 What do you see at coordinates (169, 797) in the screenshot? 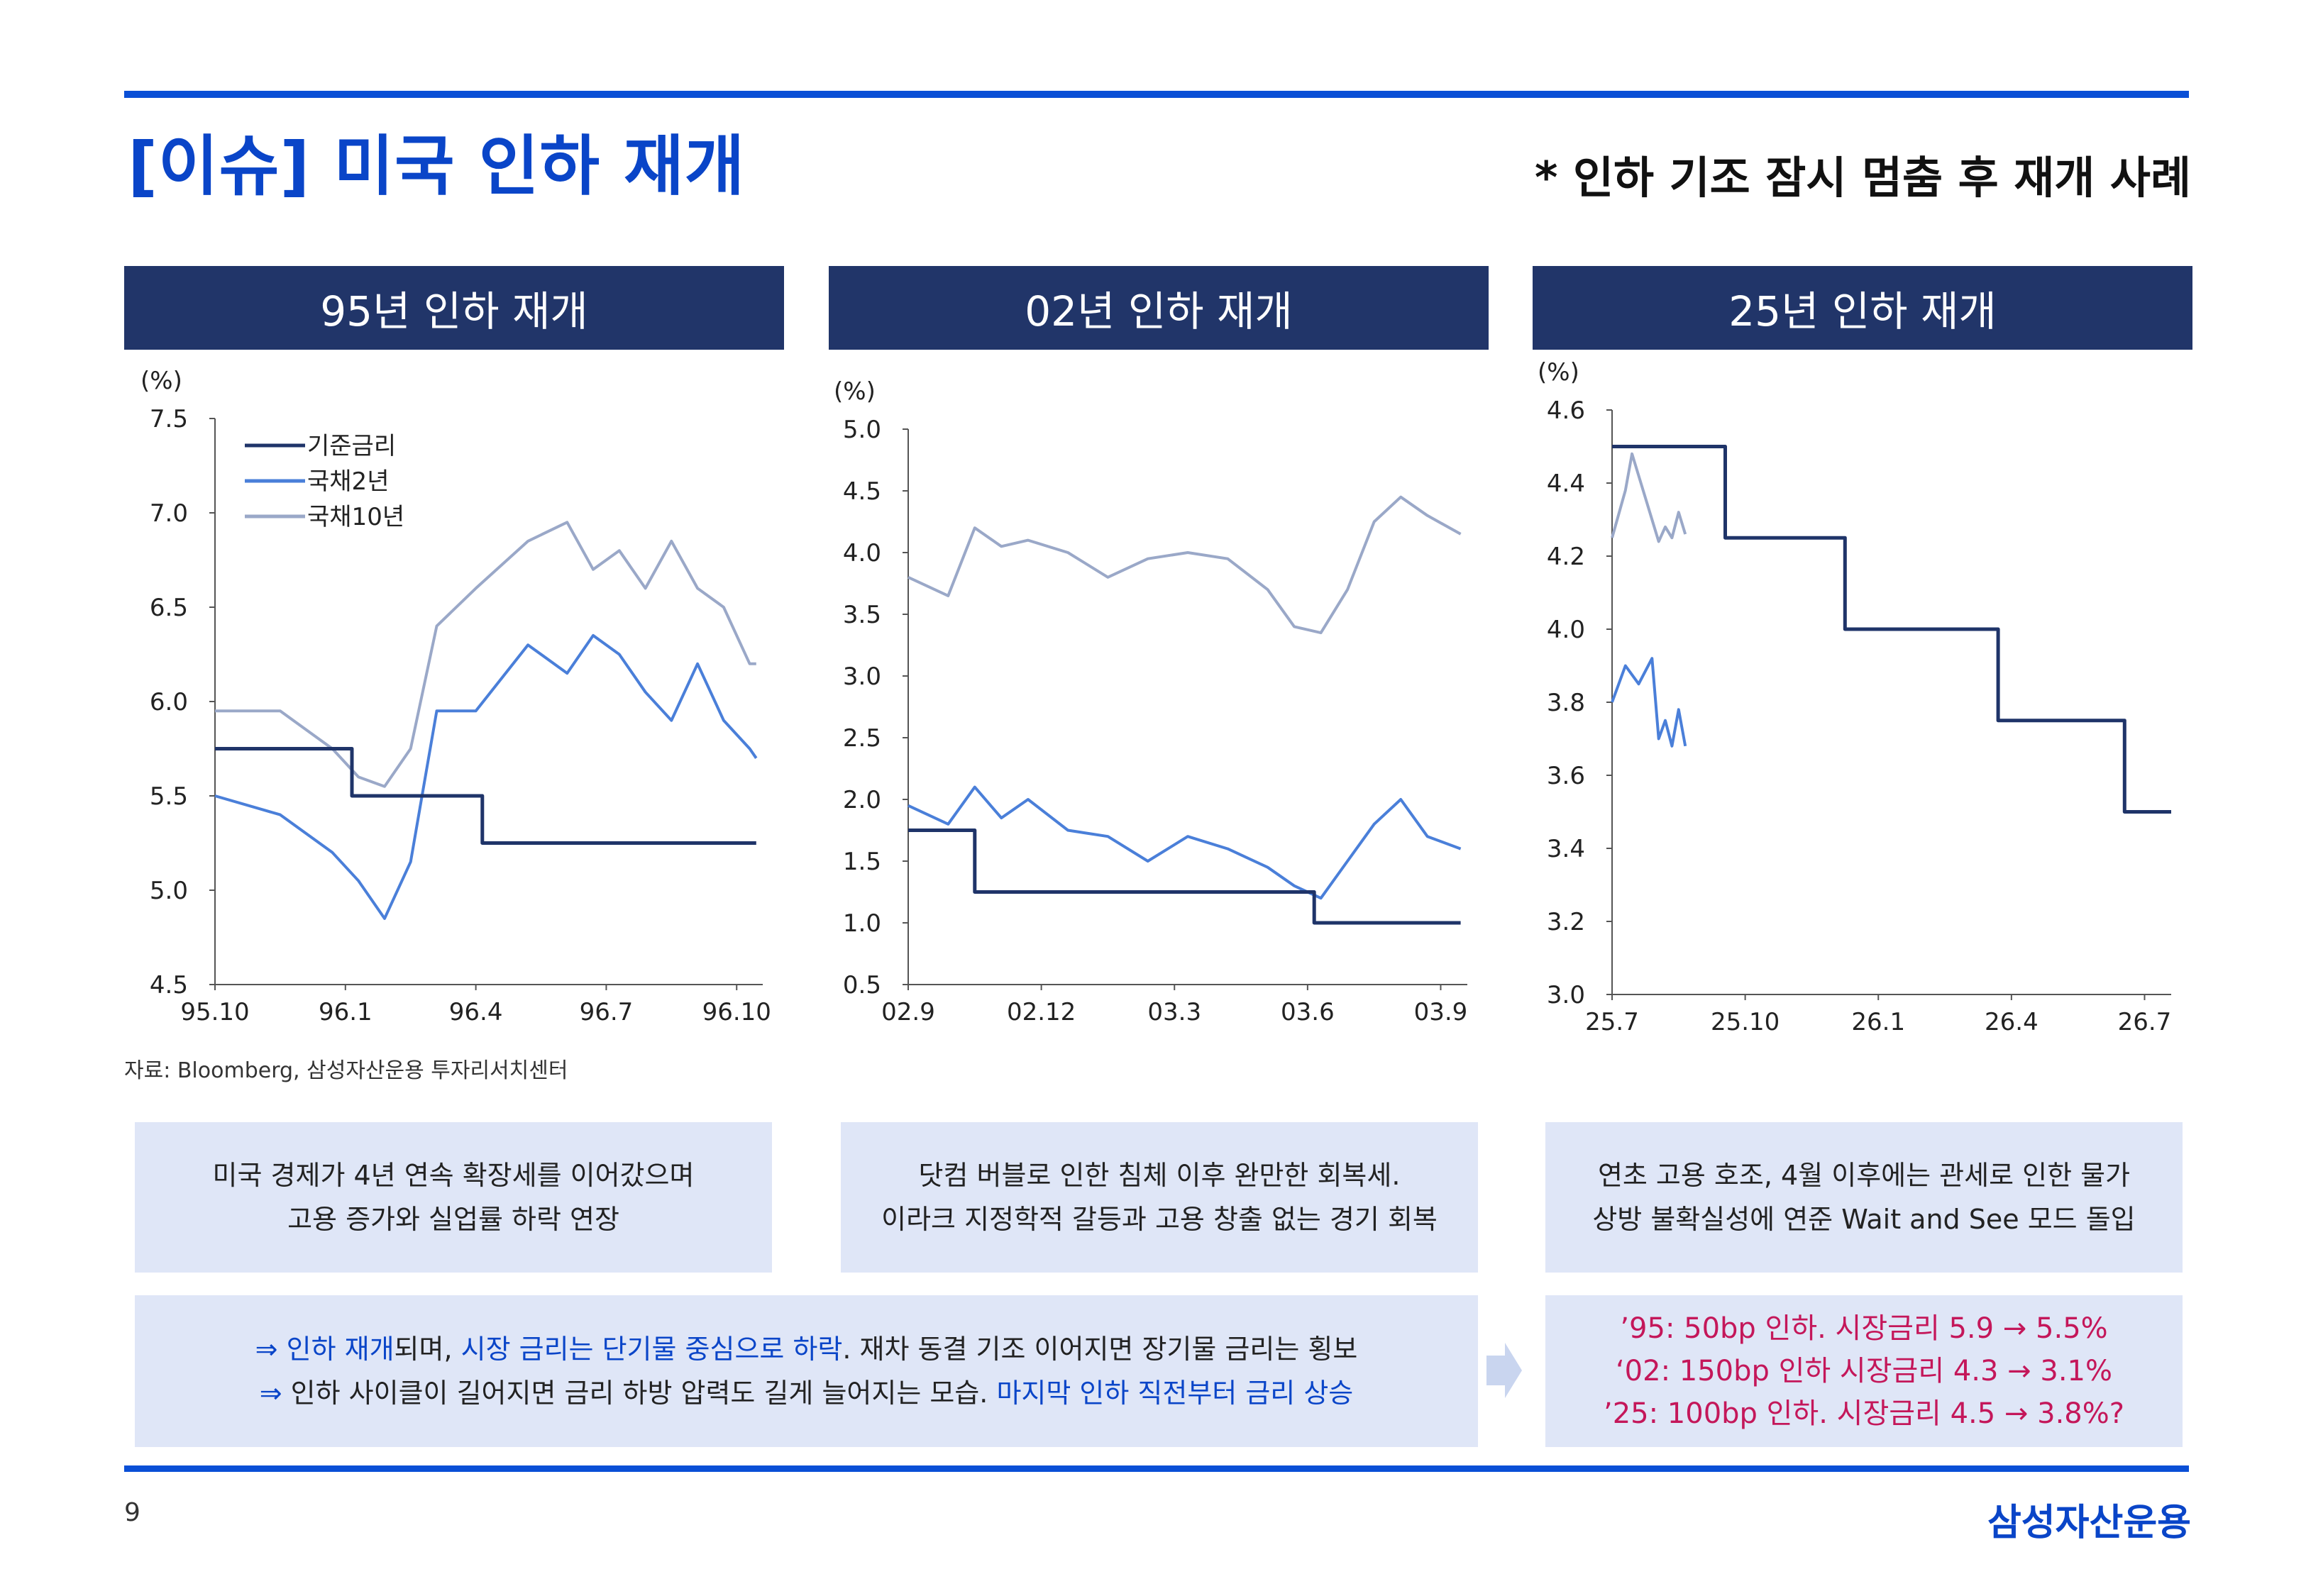
I see `y-tick-label: 5.5` at bounding box center [169, 797].